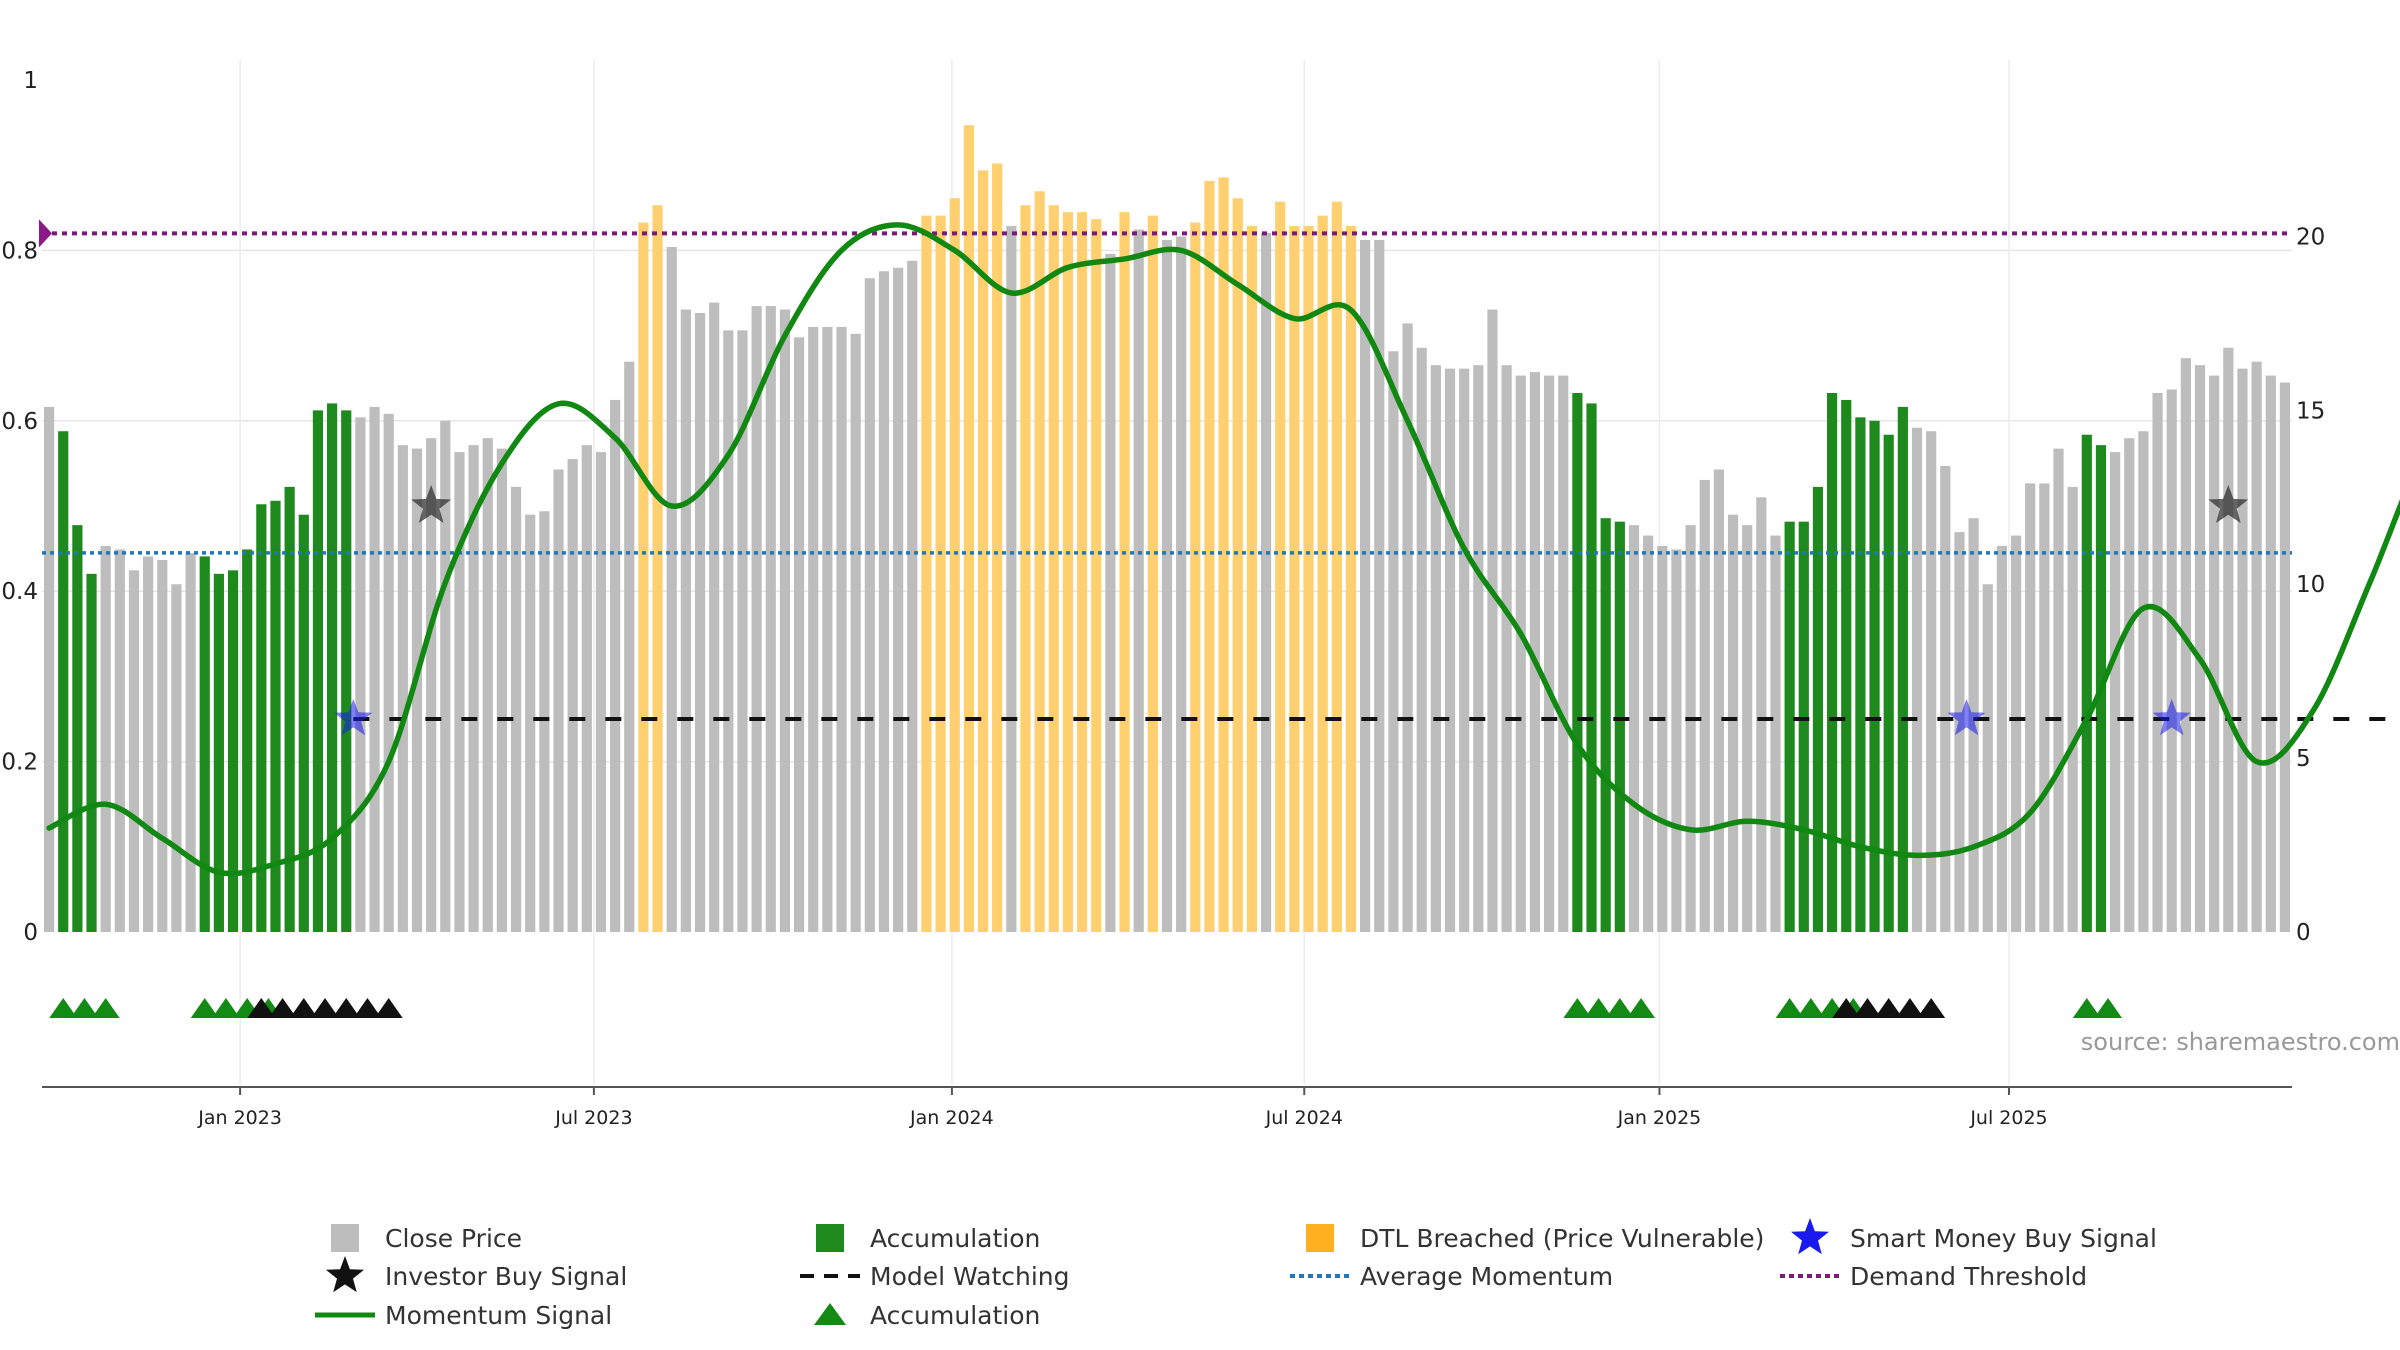 This screenshot has width=2400, height=1350. I want to click on legend-label: Investor Buy Signal, so click(506, 1276).